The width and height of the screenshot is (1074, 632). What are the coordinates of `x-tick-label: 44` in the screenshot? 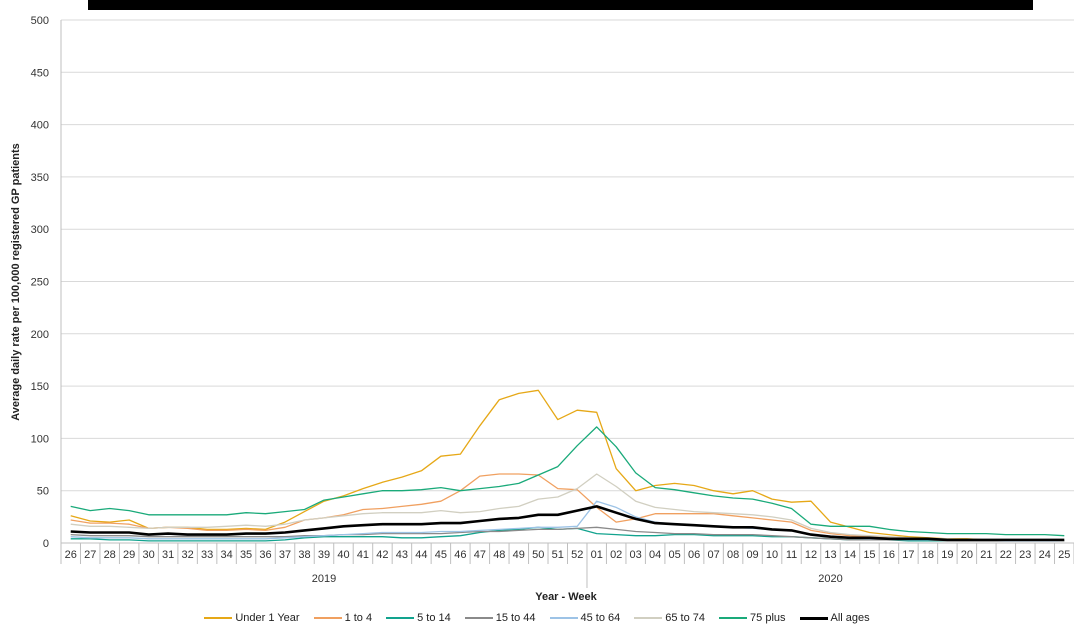 It's located at (421, 555).